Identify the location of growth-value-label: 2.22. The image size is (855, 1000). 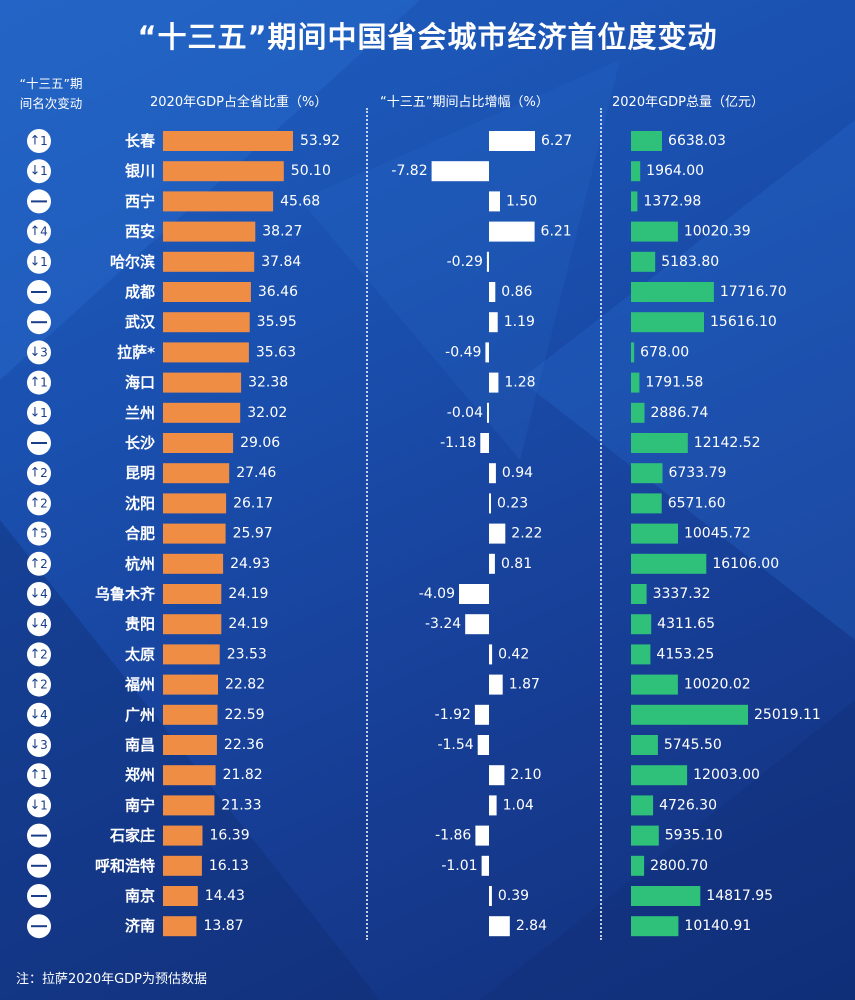
(526, 534).